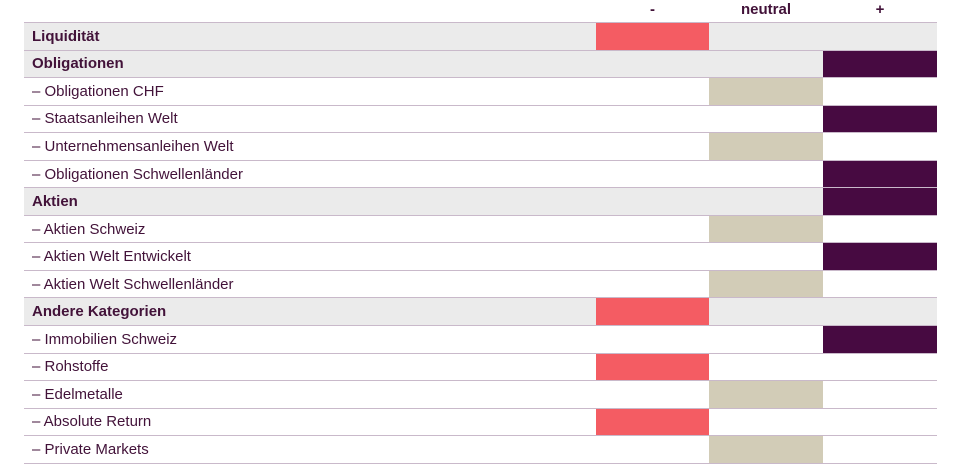  What do you see at coordinates (480, 339) in the screenshot?
I see `table-row: – Immobilien Schweiz` at bounding box center [480, 339].